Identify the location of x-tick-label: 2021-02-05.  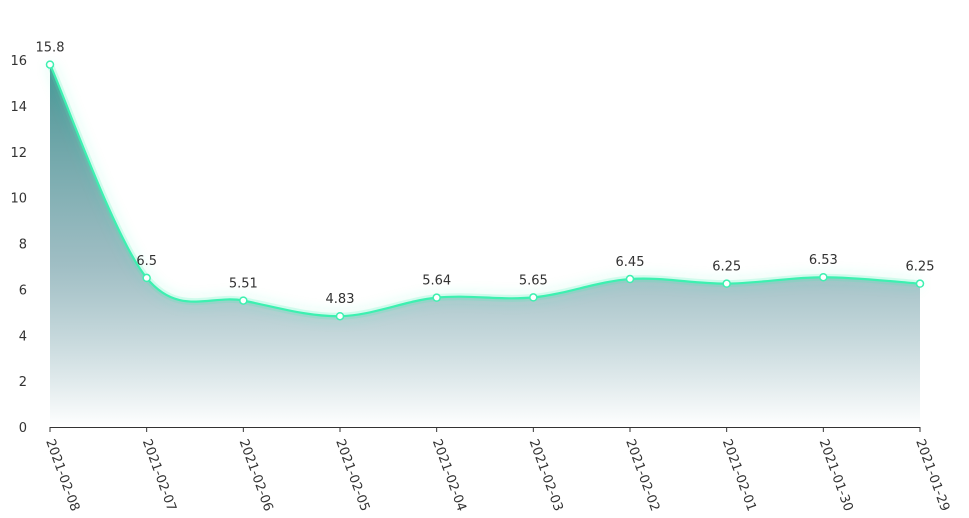
(352, 475).